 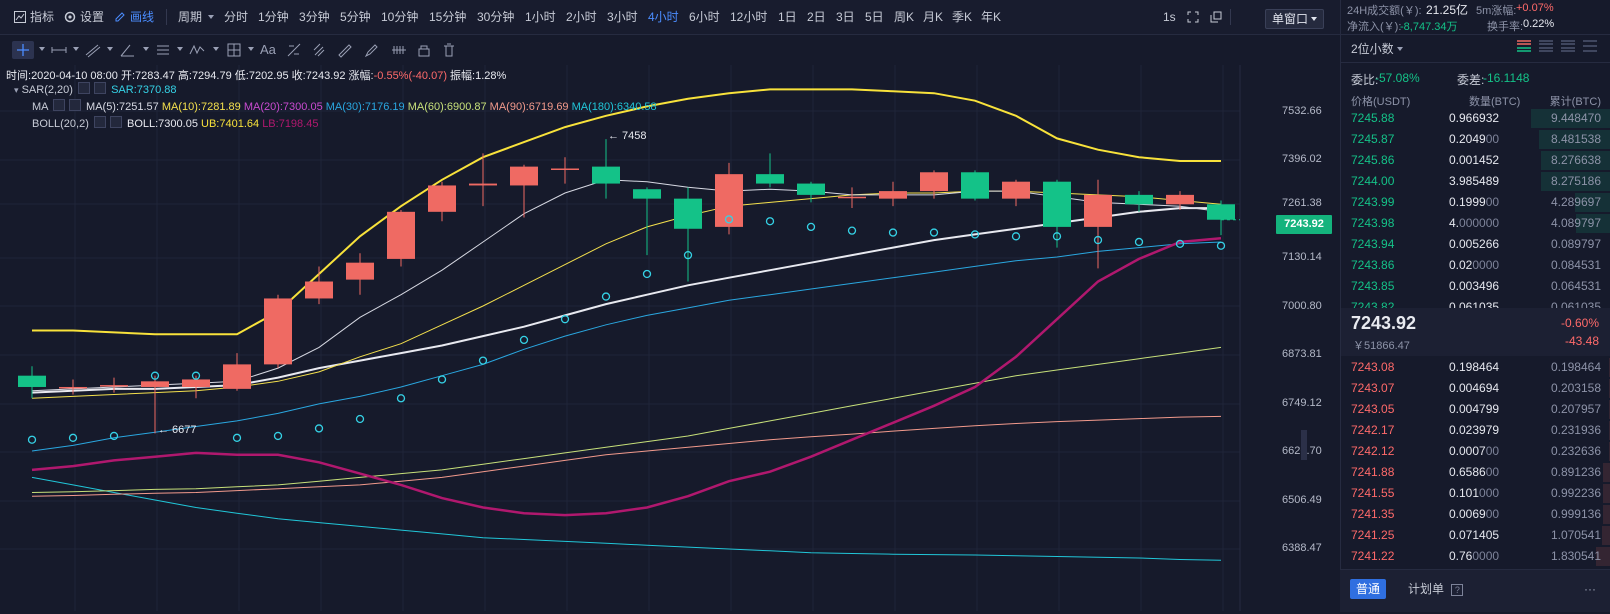 What do you see at coordinates (234, 50) in the screenshot?
I see `grid-tool` at bounding box center [234, 50].